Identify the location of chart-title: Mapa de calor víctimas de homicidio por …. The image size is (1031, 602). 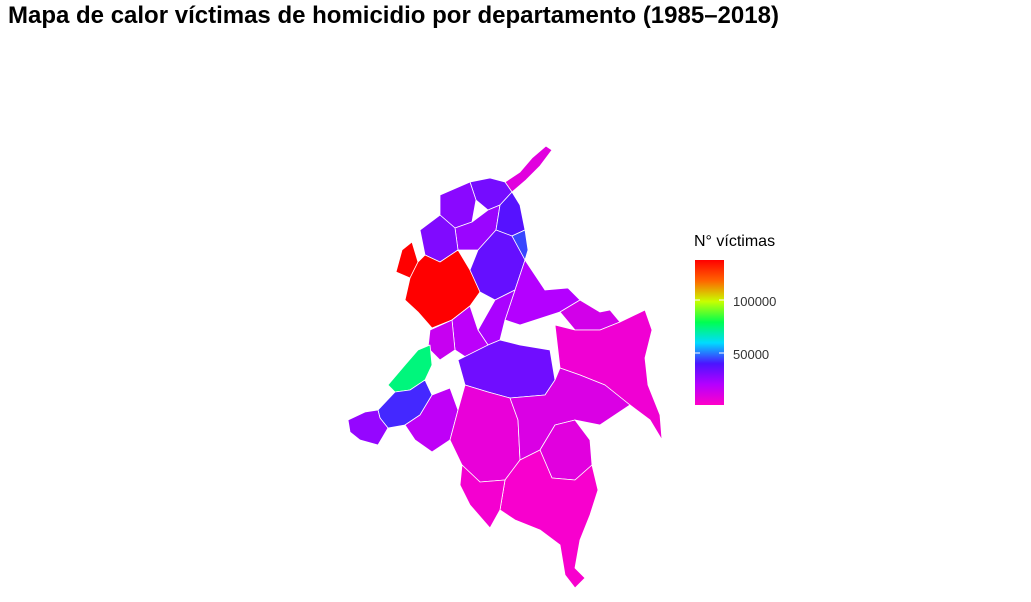
(393, 15).